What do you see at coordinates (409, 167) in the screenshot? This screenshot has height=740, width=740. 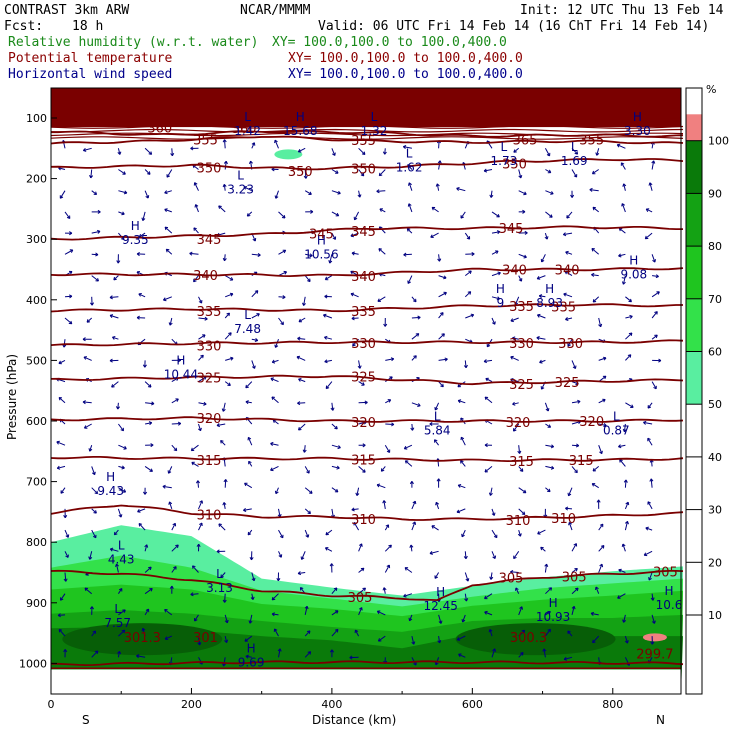 I see `wind-extremum-value: 1.62` at bounding box center [409, 167].